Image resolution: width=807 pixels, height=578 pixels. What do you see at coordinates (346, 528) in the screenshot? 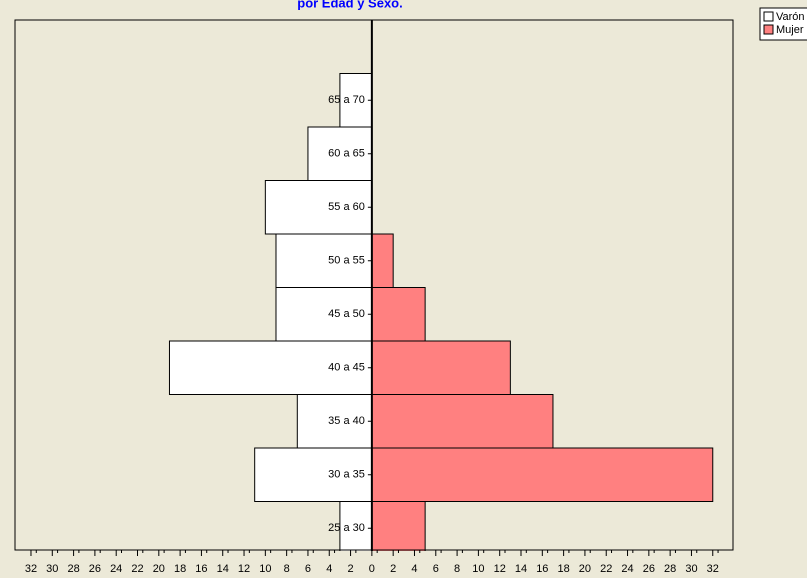
I see `y-tick-label: 25 a 30` at bounding box center [346, 528].